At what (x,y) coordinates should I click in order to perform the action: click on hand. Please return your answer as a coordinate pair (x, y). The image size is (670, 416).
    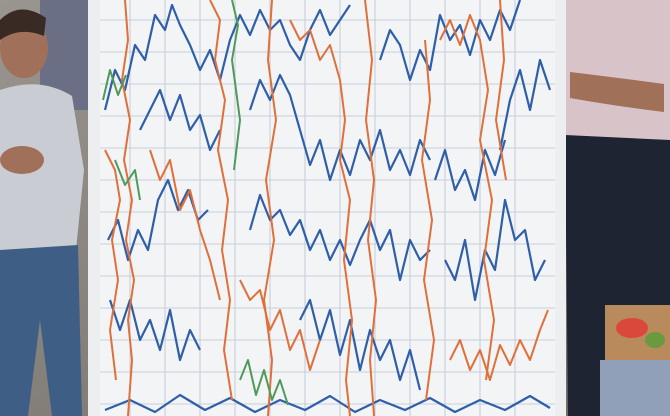
    Looking at the image, I should click on (22, 160).